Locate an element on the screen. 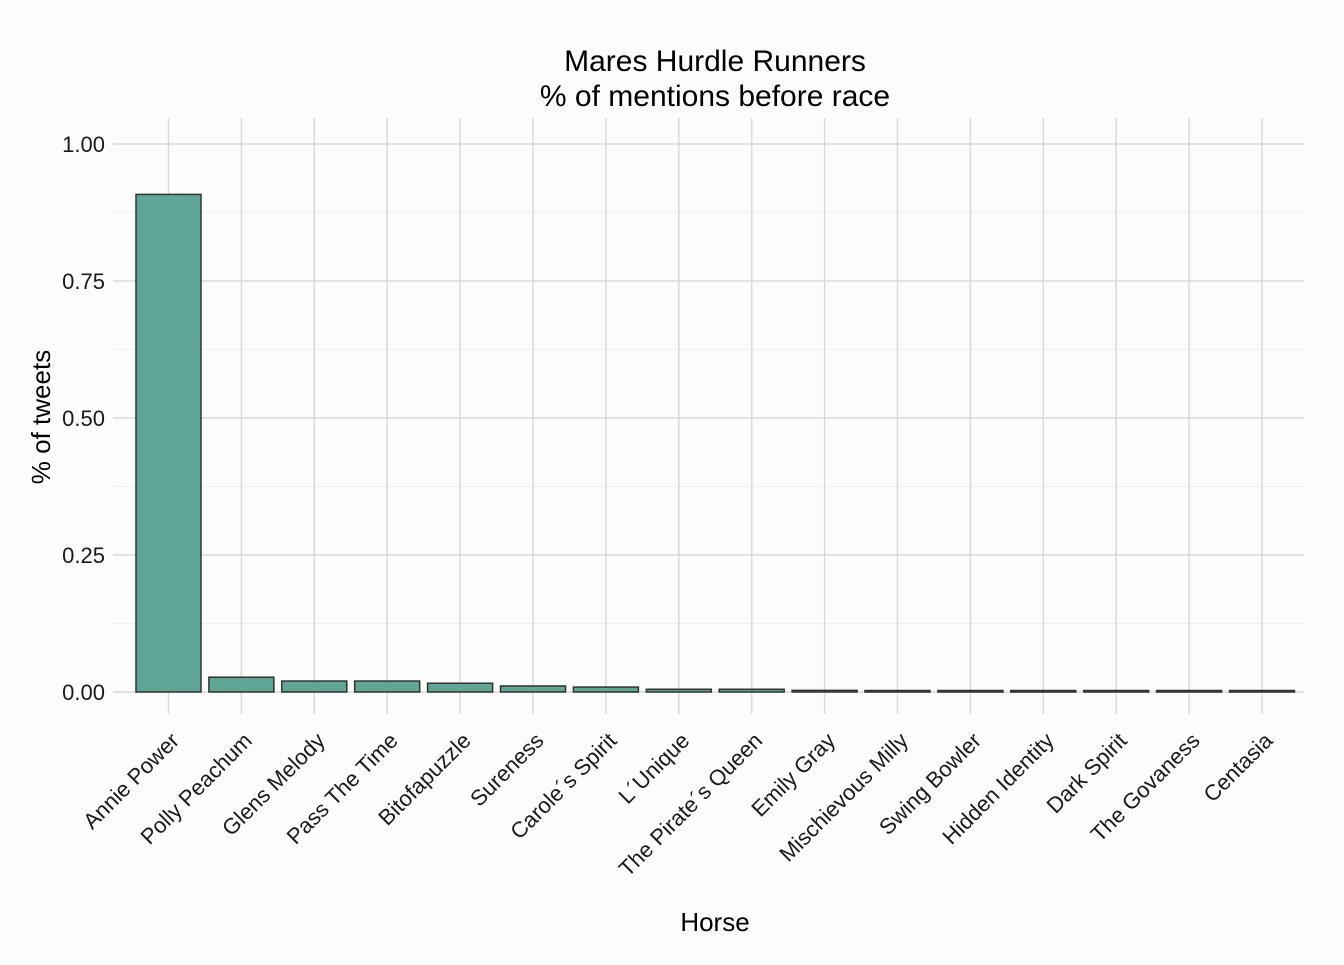 The height and width of the screenshot is (965, 1344). y-tick-label: 0.25 is located at coordinates (83, 555).